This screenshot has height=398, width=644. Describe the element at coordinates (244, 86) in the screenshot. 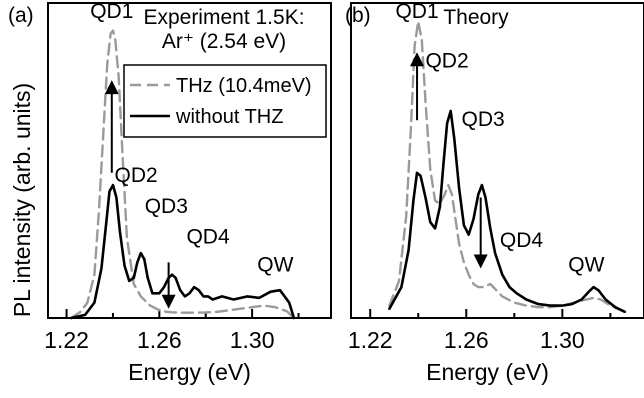

I see `legend-entry: THz (10.4meV)` at that location.